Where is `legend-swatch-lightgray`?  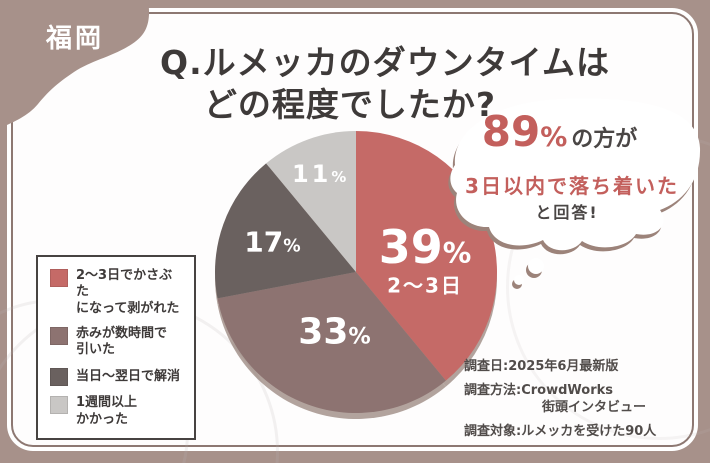
legend-swatch-lightgray is located at coordinates (59, 405).